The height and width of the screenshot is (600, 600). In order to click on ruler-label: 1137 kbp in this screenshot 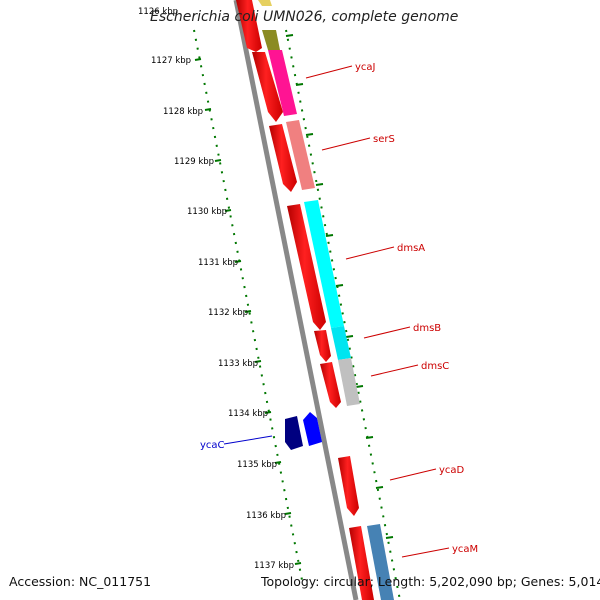, I will do `click(274, 566)`.